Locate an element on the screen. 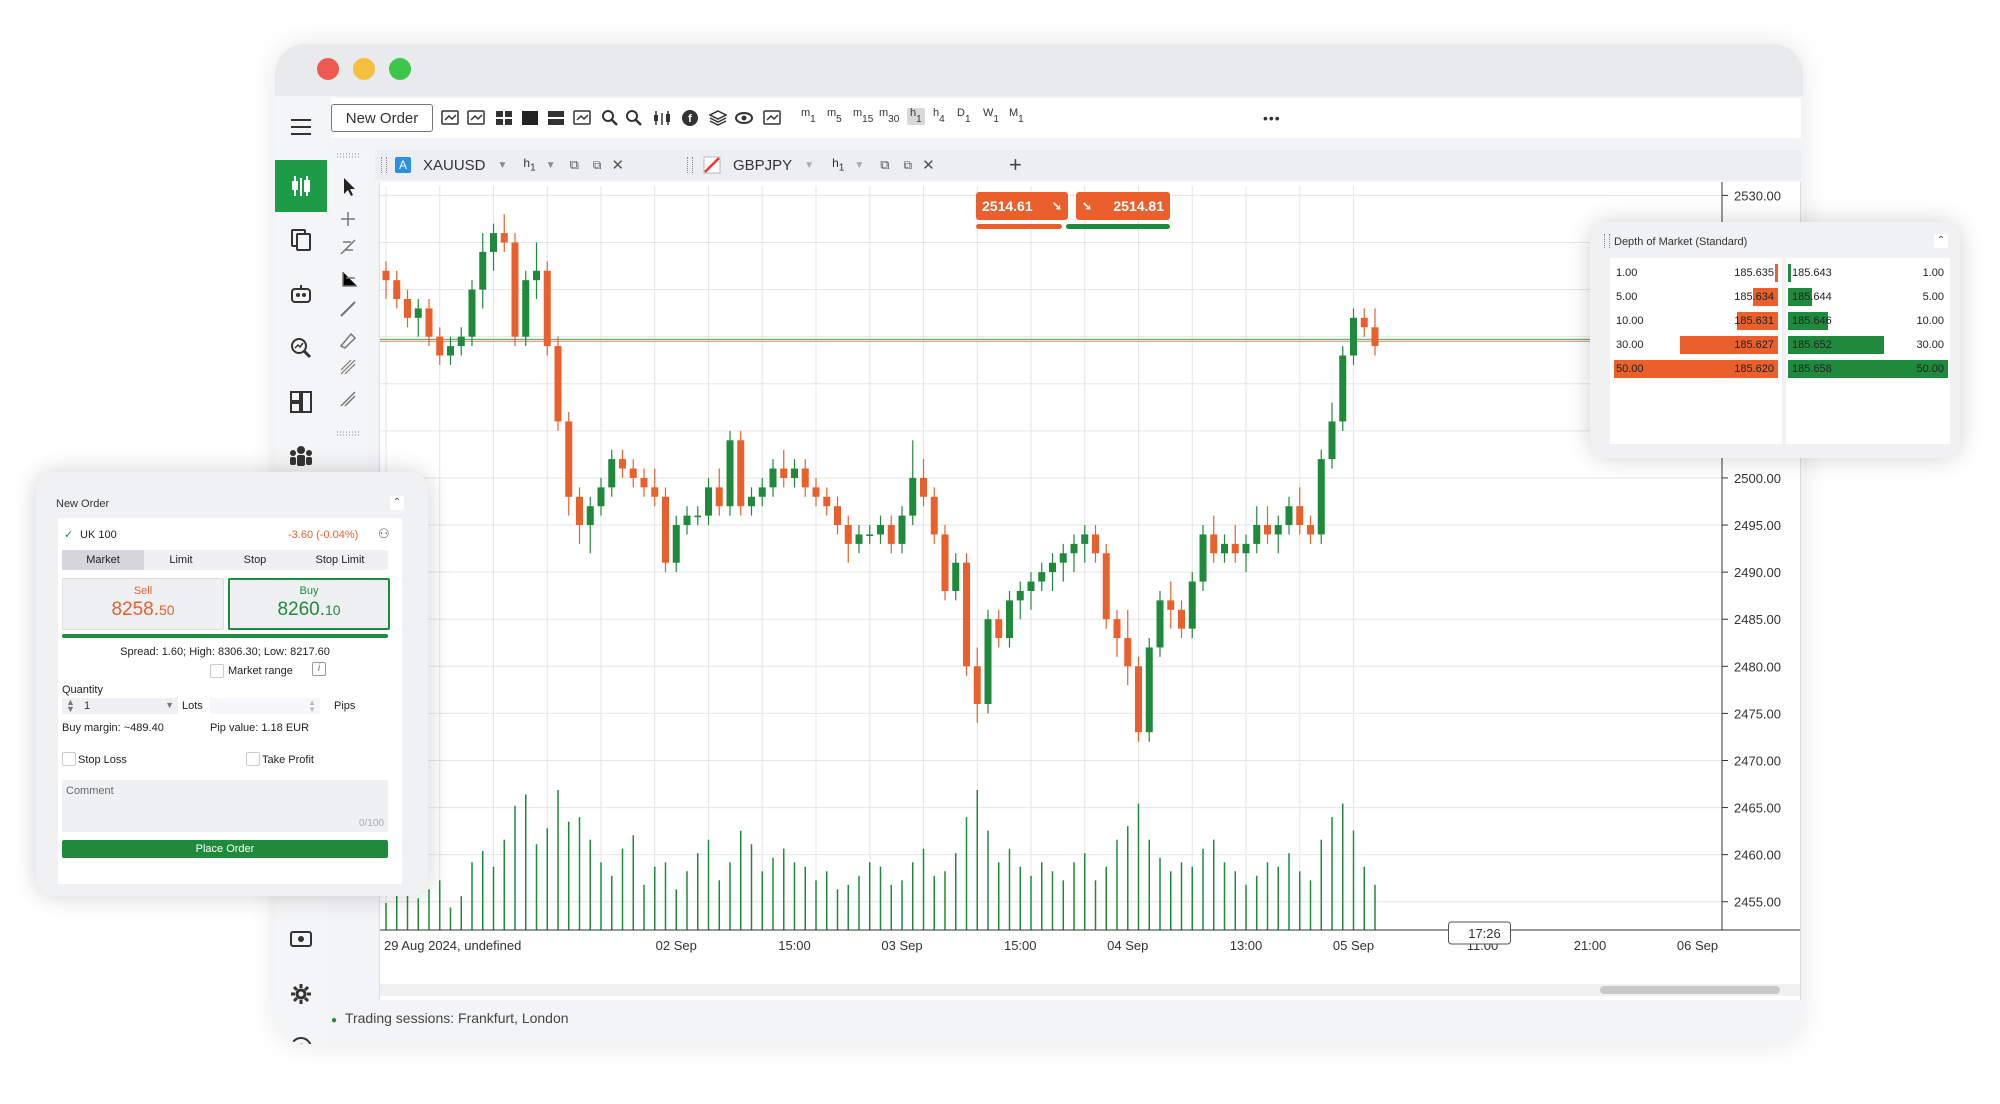  more-tools-button: ••• is located at coordinates (1272, 118).